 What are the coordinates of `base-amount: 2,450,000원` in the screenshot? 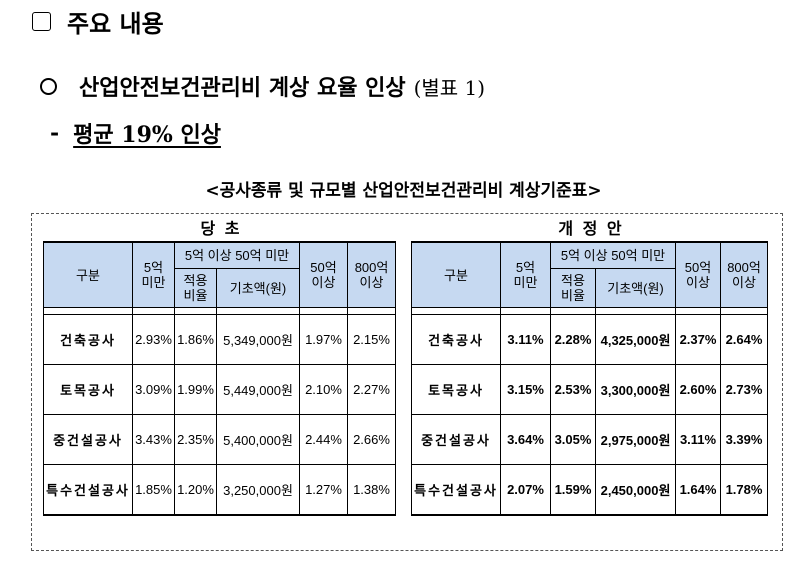 It's located at (635, 490).